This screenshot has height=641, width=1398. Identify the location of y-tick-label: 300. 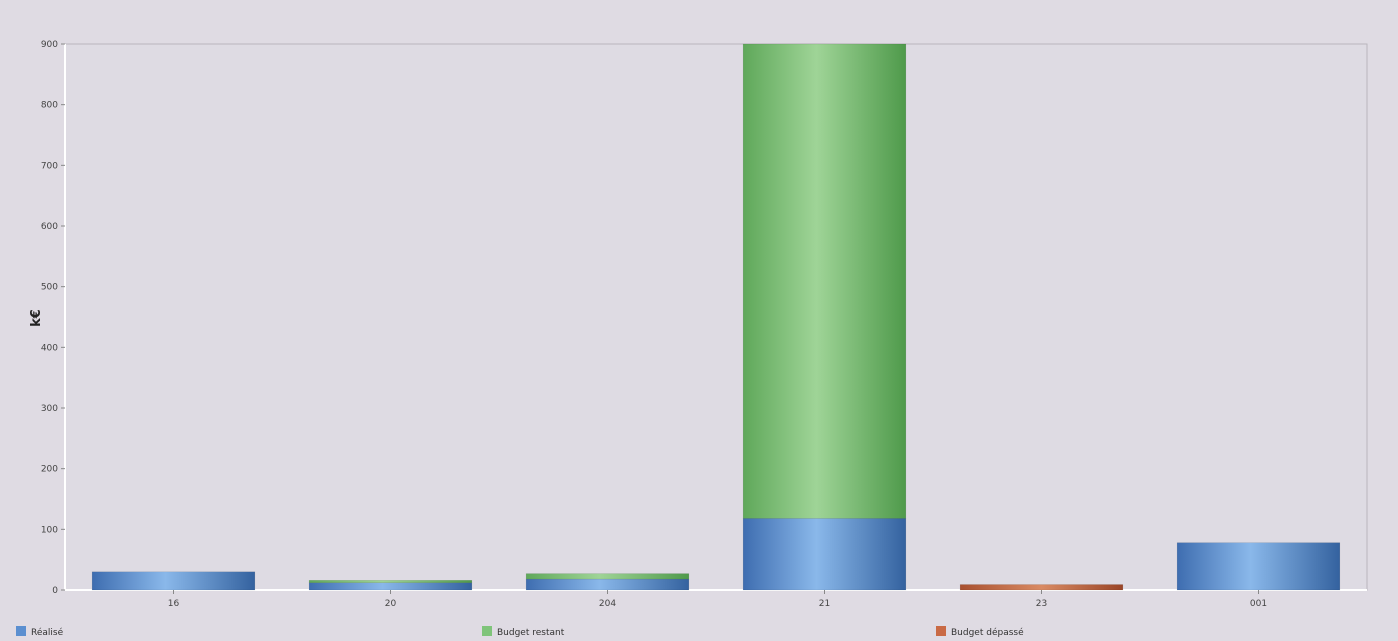
(49, 409).